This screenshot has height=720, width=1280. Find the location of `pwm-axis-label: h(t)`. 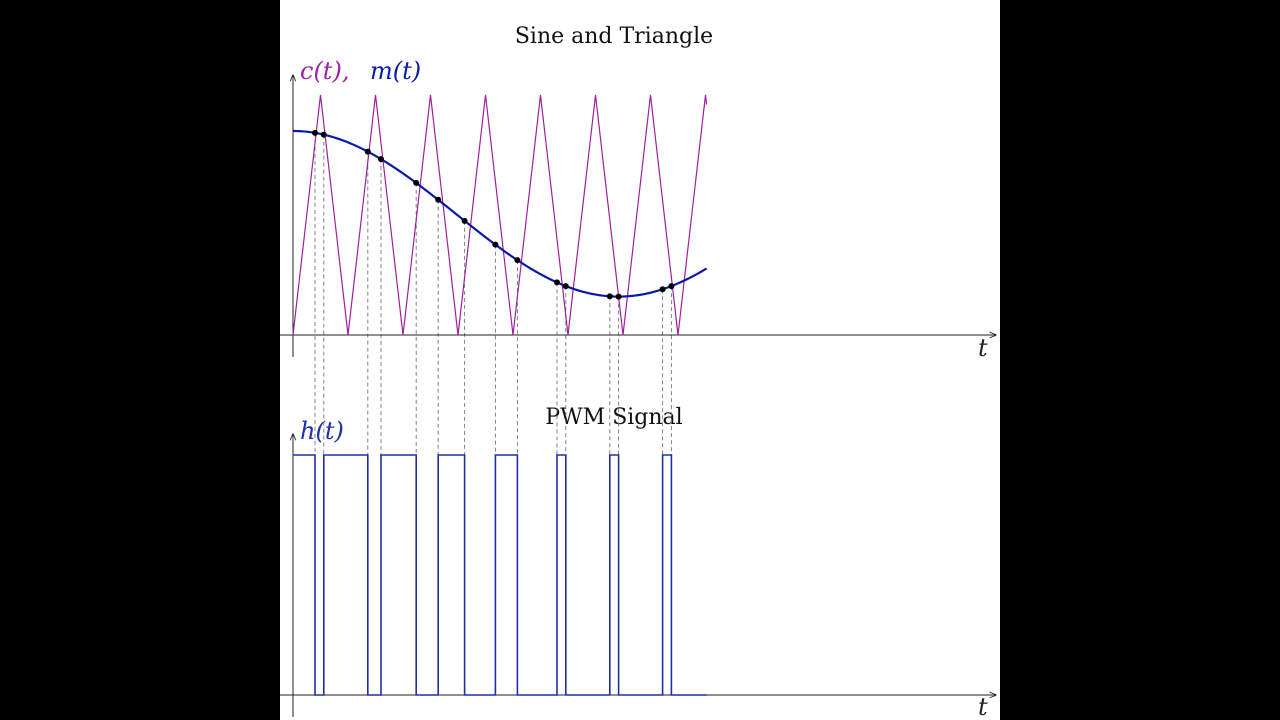

pwm-axis-label: h(t) is located at coordinates (322, 431).